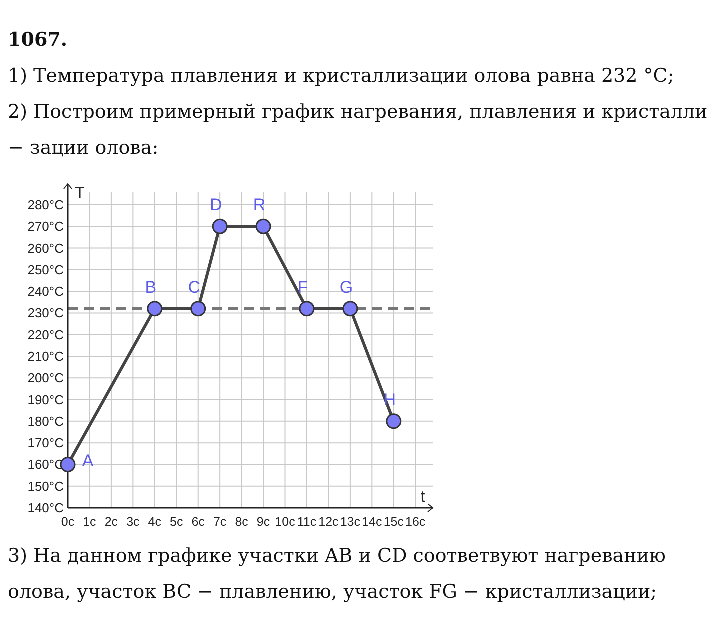  Describe the element at coordinates (111, 522) in the screenshot. I see `x-tick-label: 2c` at that location.